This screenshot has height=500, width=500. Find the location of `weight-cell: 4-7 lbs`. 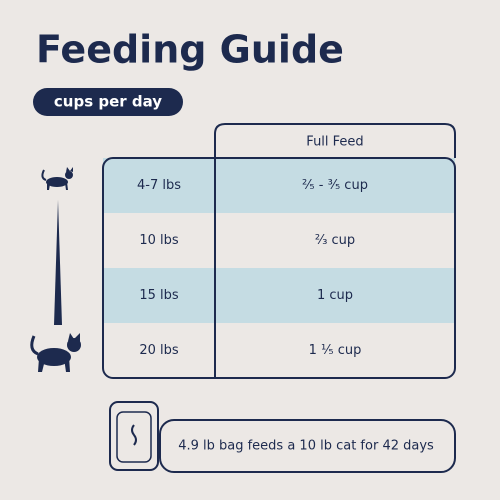

weight-cell: 4-7 lbs is located at coordinates (159, 185).